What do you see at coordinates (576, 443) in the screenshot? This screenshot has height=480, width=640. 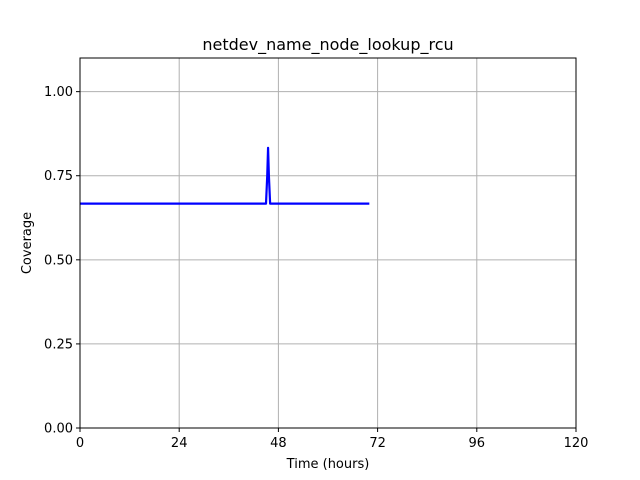 I see `x-tick-label: 120` at bounding box center [576, 443].